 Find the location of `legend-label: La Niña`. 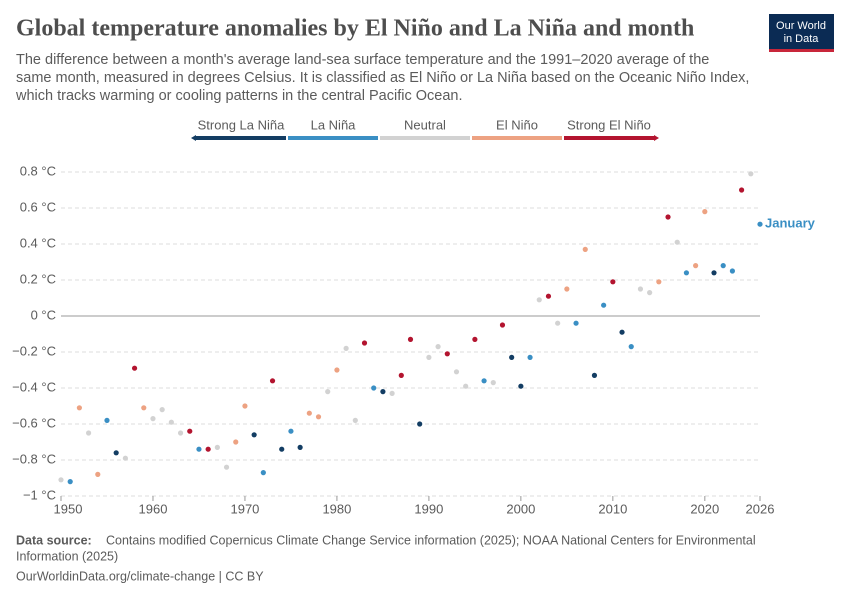

legend-label: La Niña is located at coordinates (334, 124).